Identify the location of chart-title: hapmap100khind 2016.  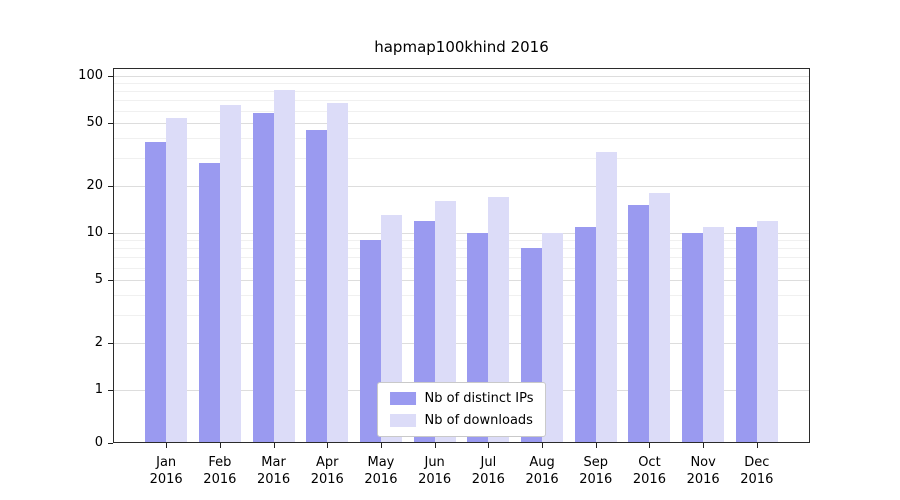
(461, 47).